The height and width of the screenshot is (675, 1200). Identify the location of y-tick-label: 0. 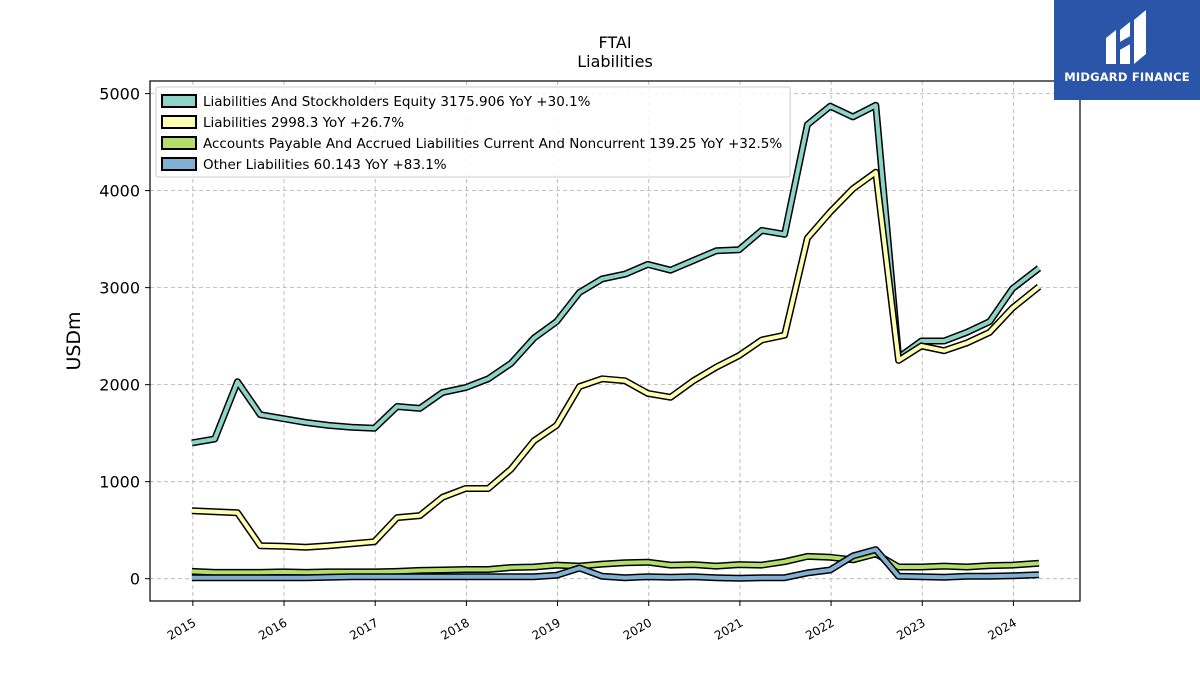
(135, 579).